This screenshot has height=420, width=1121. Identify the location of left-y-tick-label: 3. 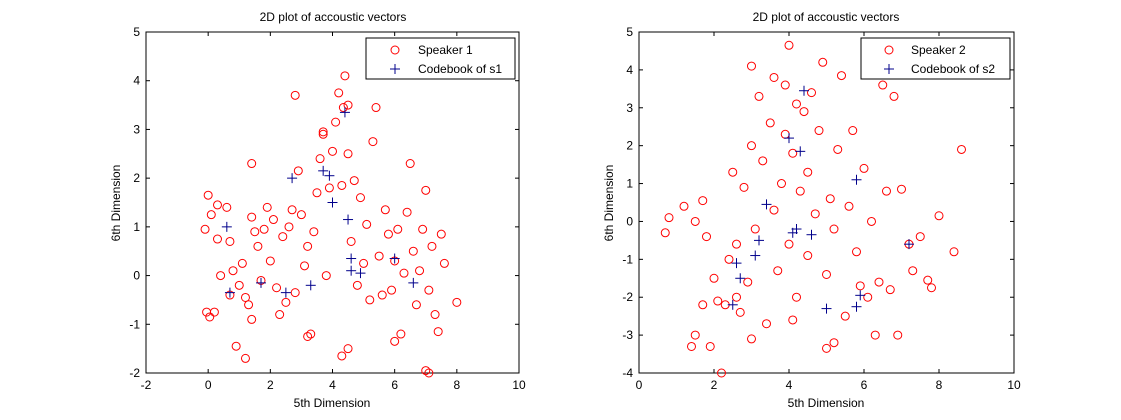
(136, 129).